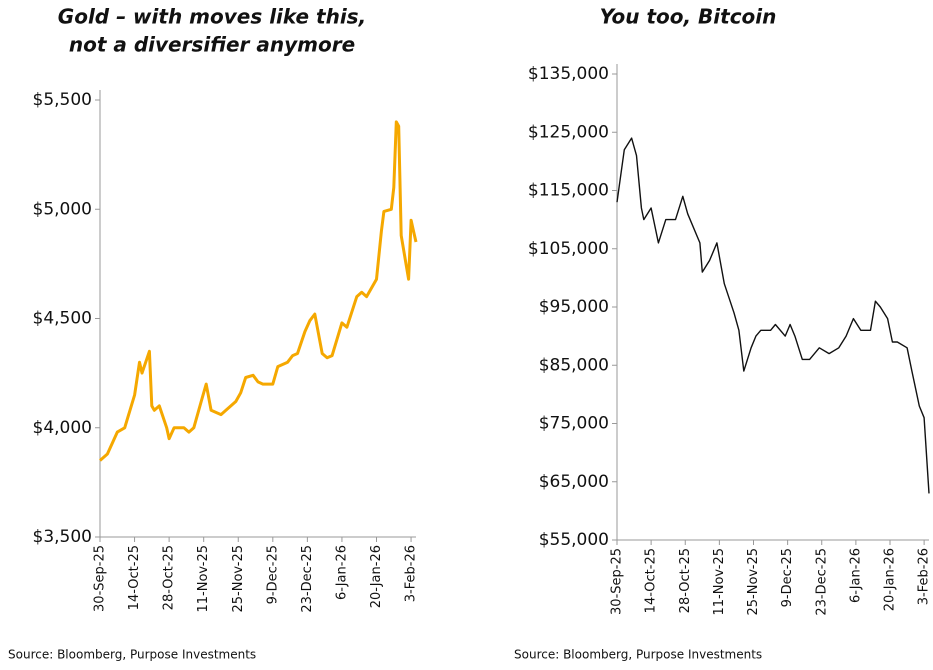 The image size is (933, 670). What do you see at coordinates (688, 17) in the screenshot?
I see `chart-title: You too, Bitcoin` at bounding box center [688, 17].